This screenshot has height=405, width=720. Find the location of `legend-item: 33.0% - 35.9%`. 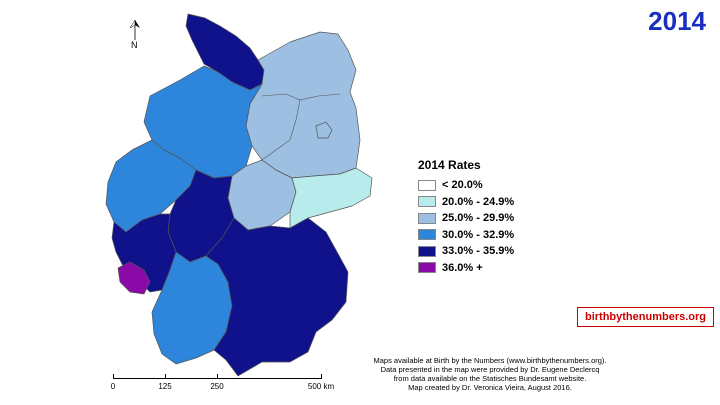

legend-item: 33.0% - 35.9% is located at coordinates (466, 251).